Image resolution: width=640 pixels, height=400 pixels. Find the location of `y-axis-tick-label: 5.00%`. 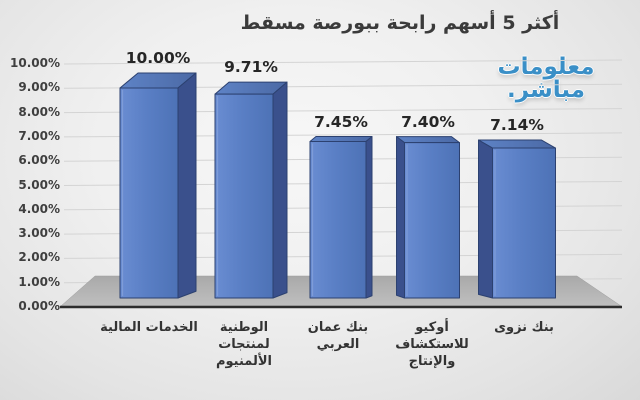

y-axis-tick-label: 5.00% is located at coordinates (39, 184).